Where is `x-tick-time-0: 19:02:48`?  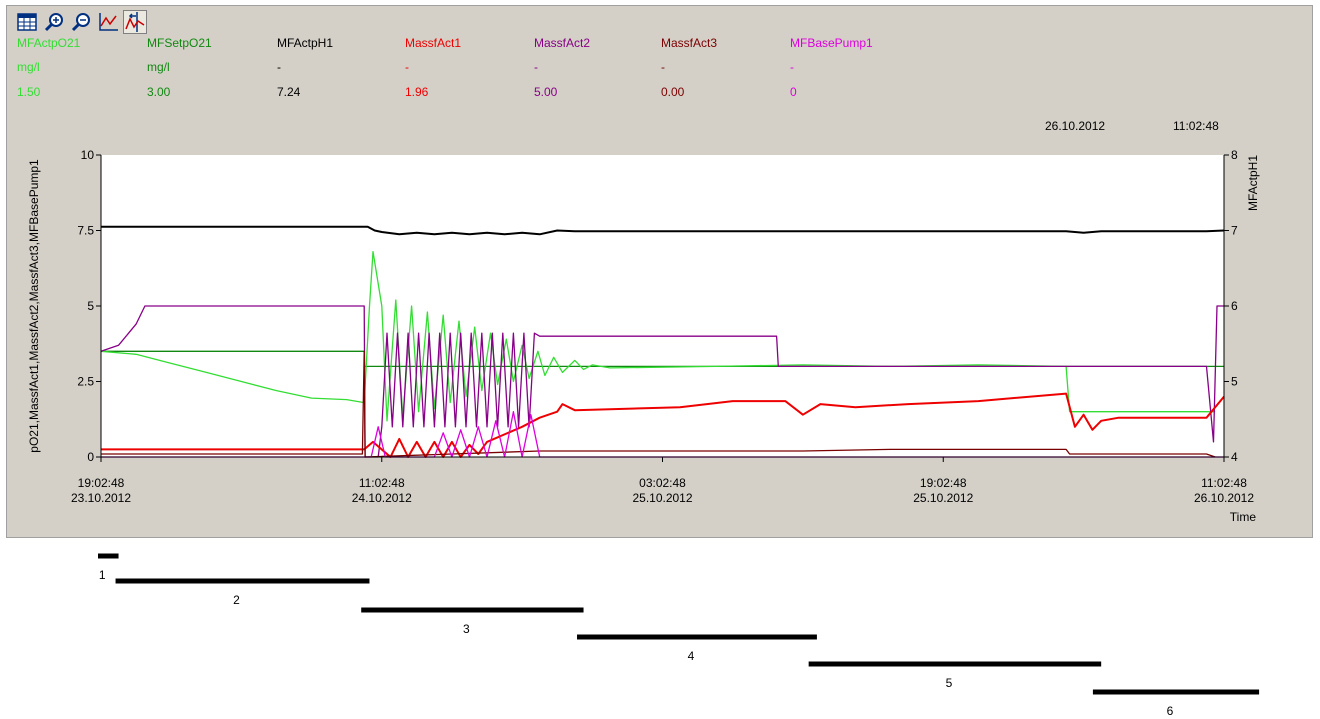
x-tick-time-0: 19:02:48 is located at coordinates (101, 483).